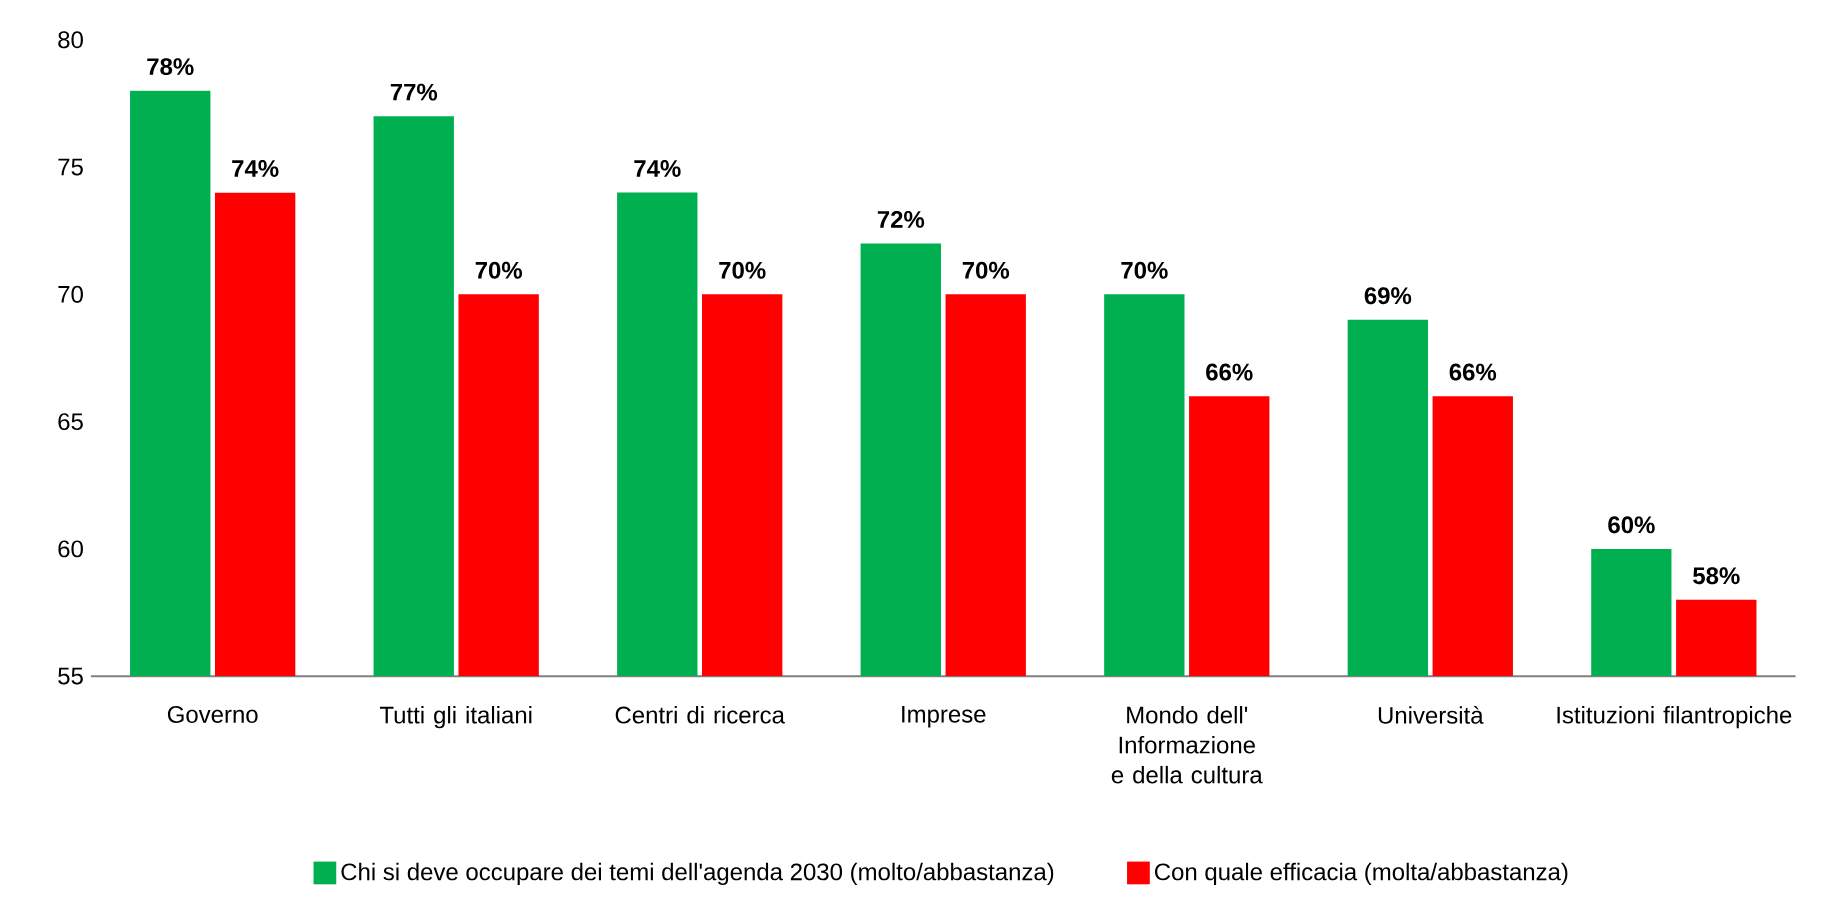 This screenshot has height=921, width=1824. I want to click on legend-label: Con quale efficacia (molta/abbastanza), so click(1361, 874).